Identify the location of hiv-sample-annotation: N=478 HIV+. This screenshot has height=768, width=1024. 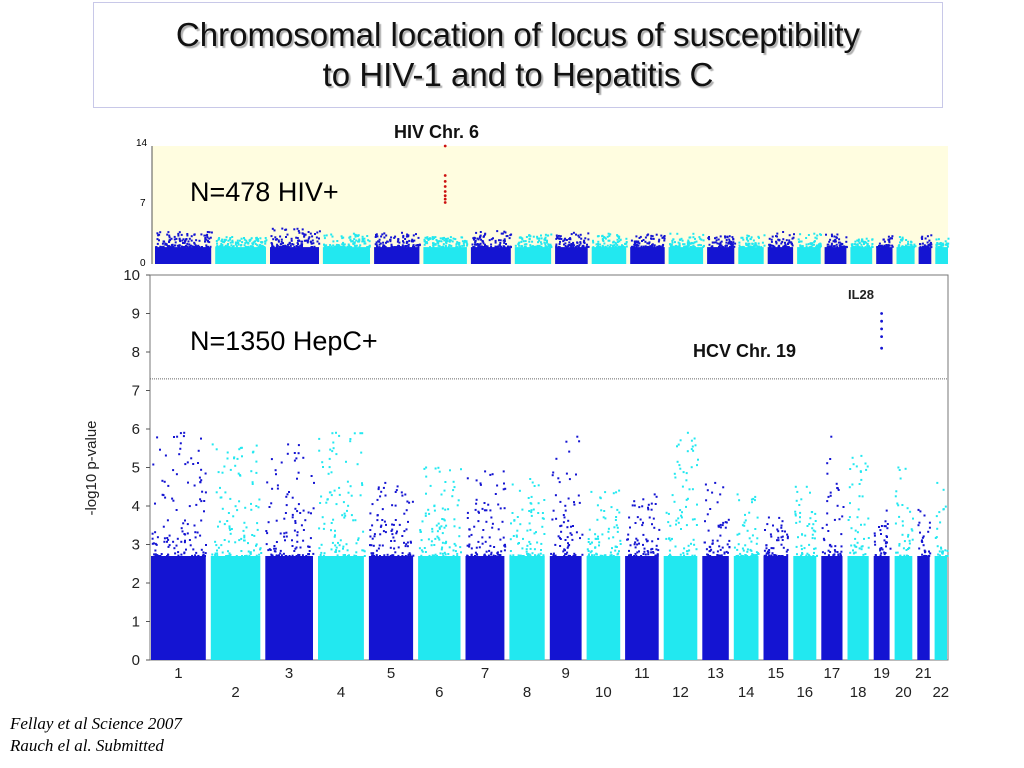
(264, 192).